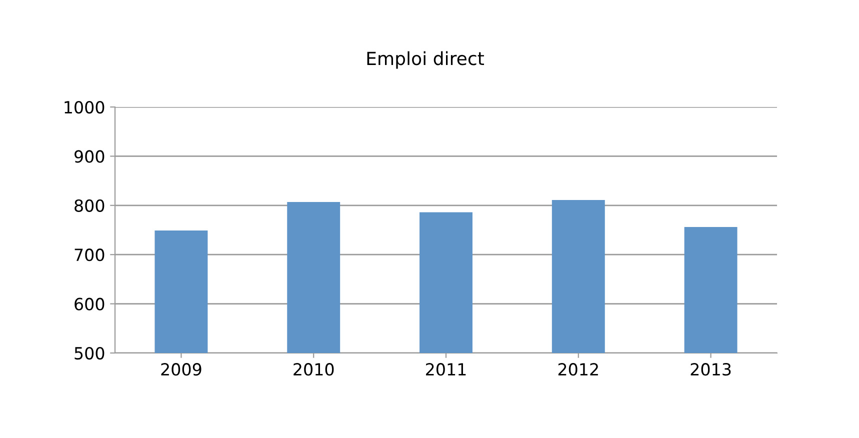 The image size is (859, 438). What do you see at coordinates (89, 353) in the screenshot?
I see `y-tick-label: 500` at bounding box center [89, 353].